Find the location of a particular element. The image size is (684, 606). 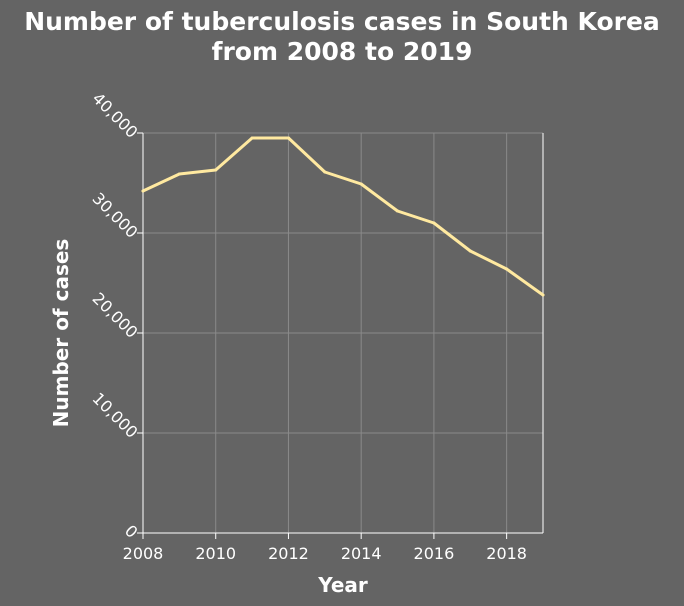

x-tick-label: 2010 is located at coordinates (215, 553).